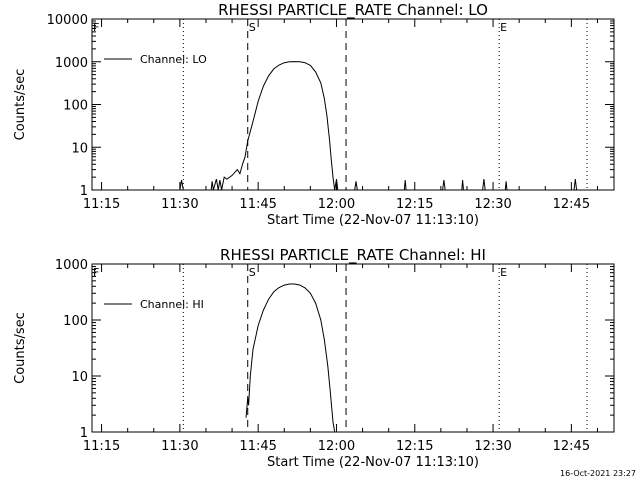 The image size is (640, 480). I want to click on legend-label: Channel: HI, so click(172, 304).